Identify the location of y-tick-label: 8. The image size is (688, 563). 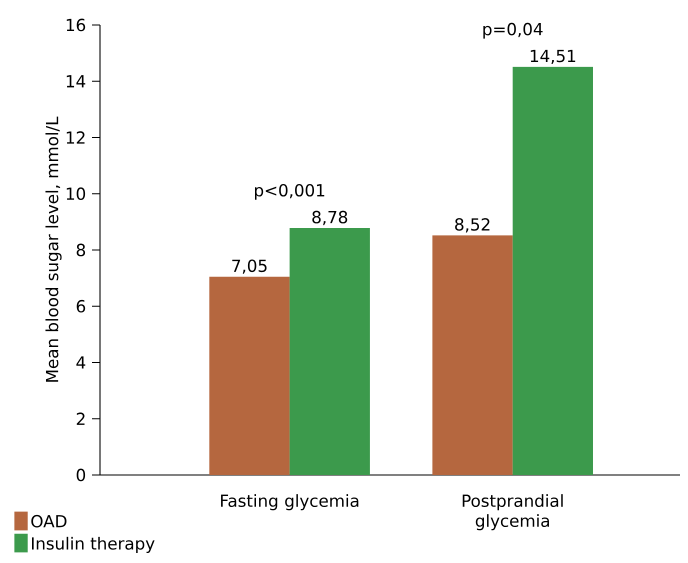
(81, 250).